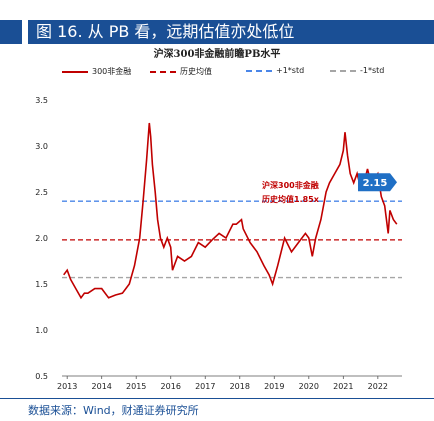  What do you see at coordinates (41, 376) in the screenshot?
I see `y-tick-label-6: 0.5` at bounding box center [41, 376].